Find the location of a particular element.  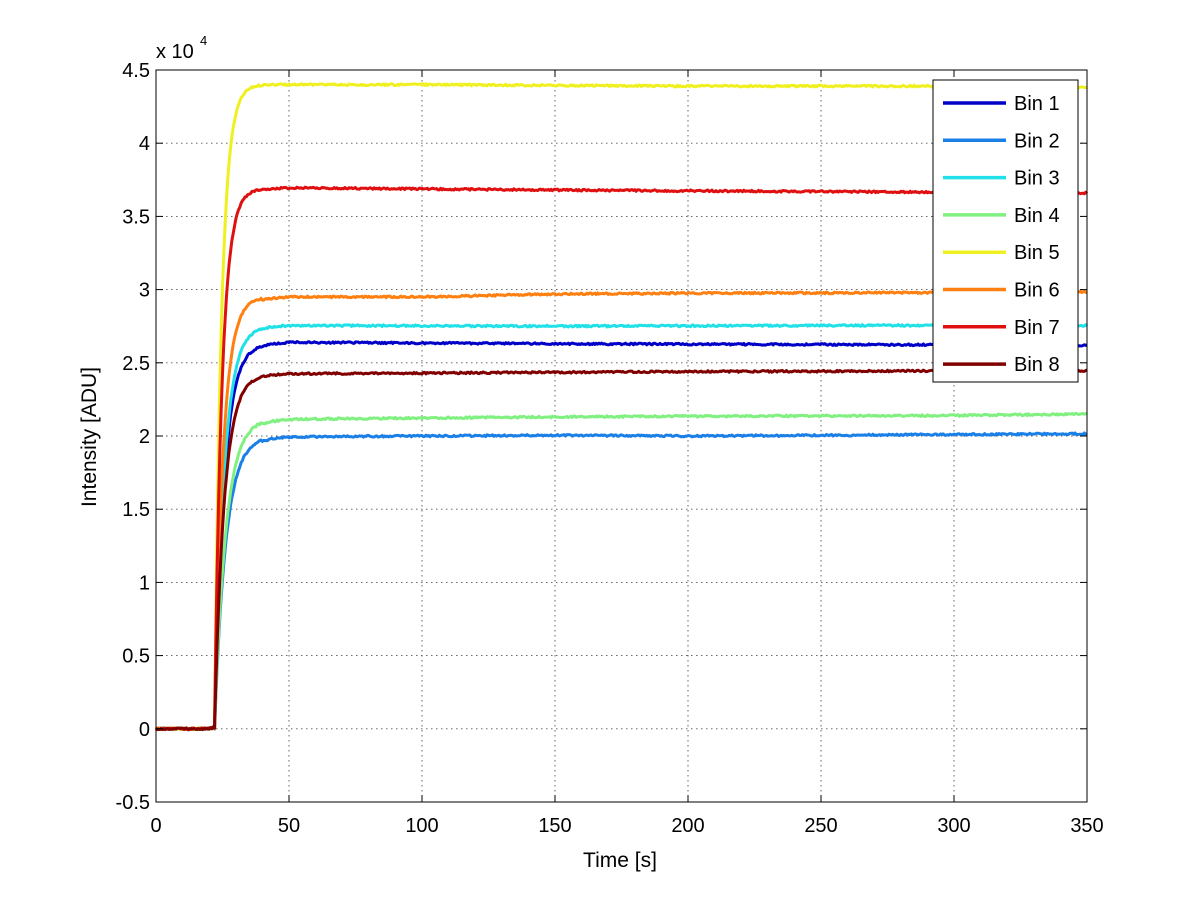

x-tick-label: 200 is located at coordinates (687, 826).